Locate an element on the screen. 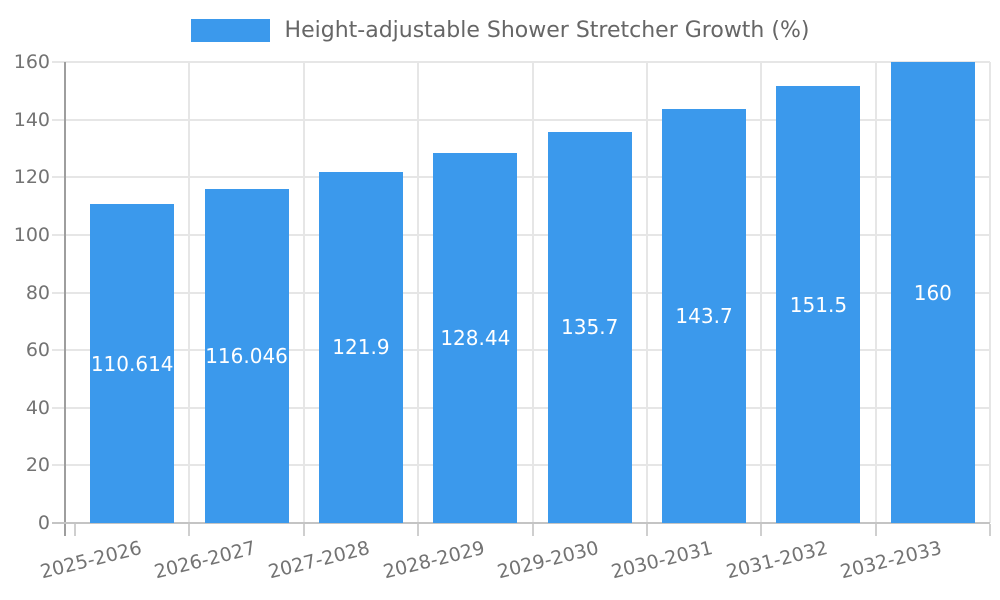  y-tick-label: 40 is located at coordinates (37, 407).